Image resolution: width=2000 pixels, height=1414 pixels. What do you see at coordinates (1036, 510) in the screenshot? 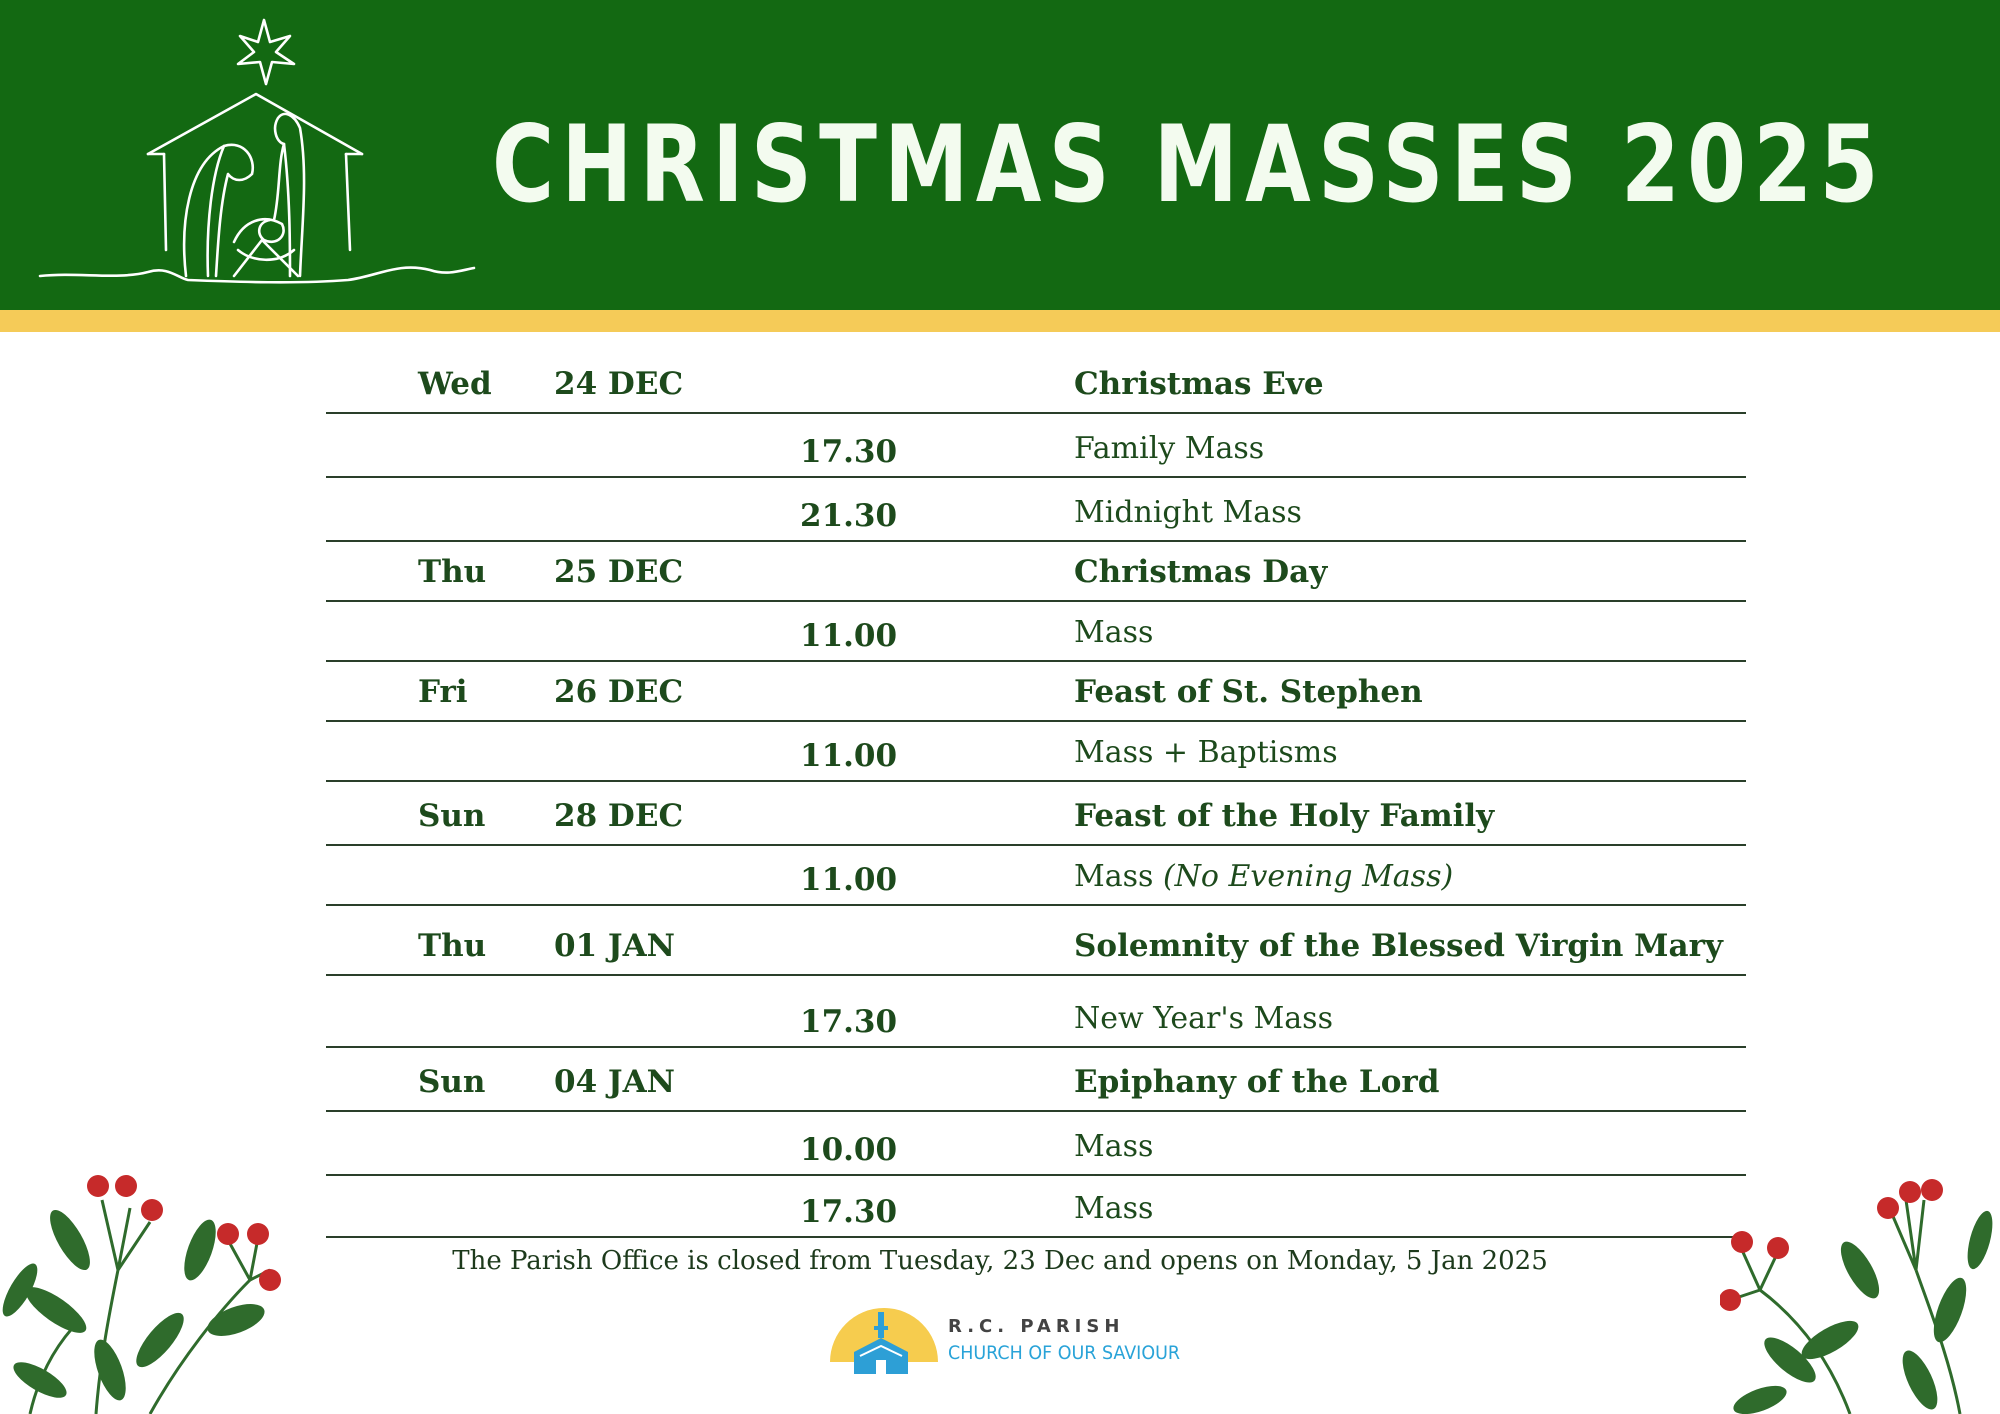
I see `schedule-mass-row: 21.30 Midnight Mass` at bounding box center [1036, 510].